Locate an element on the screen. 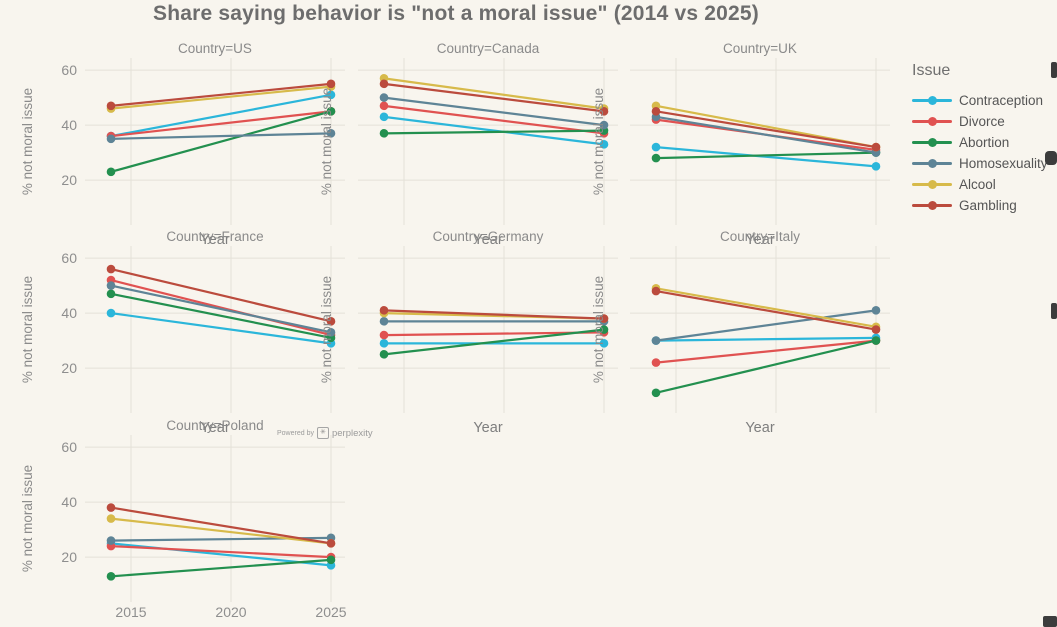  legend-label: Abortion is located at coordinates (984, 142).